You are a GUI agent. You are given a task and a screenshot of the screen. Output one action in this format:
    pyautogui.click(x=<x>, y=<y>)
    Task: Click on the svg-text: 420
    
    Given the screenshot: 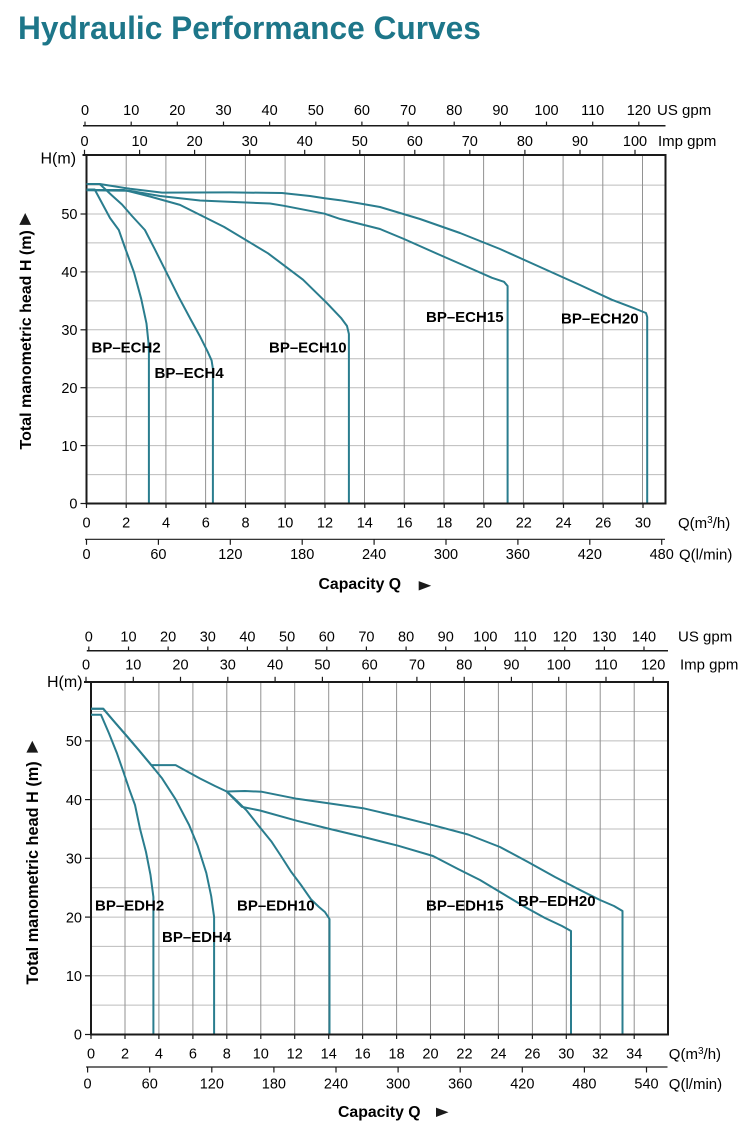 What is the action you would take?
    pyautogui.click(x=522, y=1085)
    